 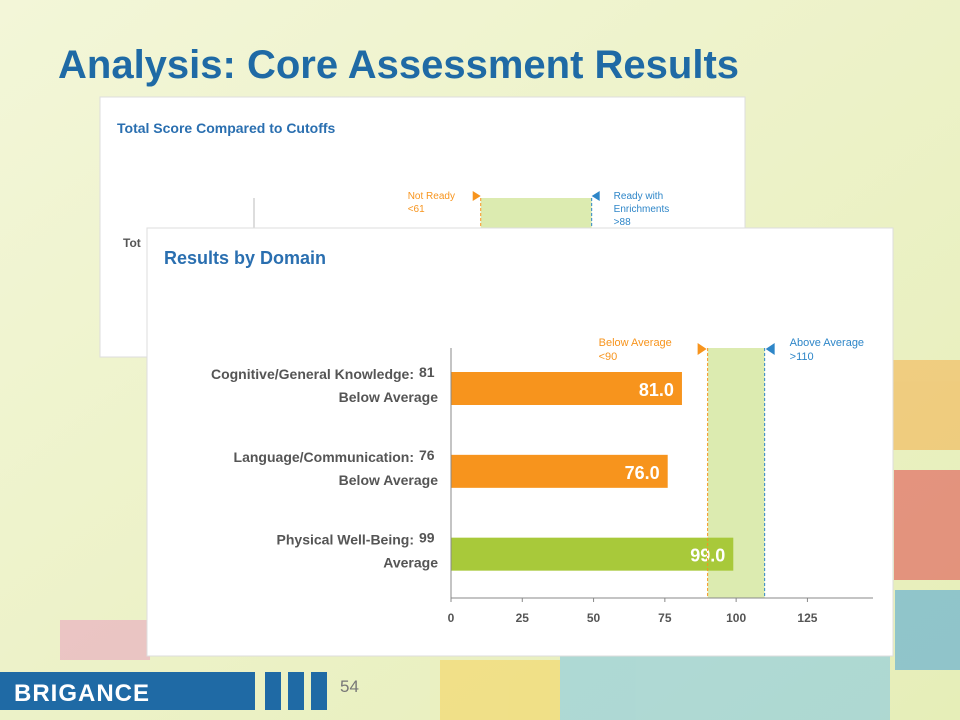 I want to click on cutoff-label: Ready with, so click(x=638, y=196).